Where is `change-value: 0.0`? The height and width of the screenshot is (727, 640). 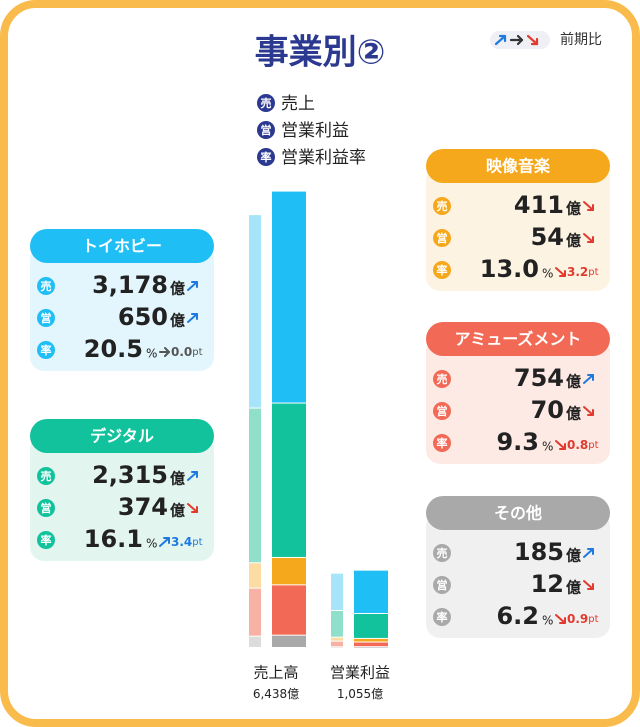 change-value: 0.0 is located at coordinates (181, 352).